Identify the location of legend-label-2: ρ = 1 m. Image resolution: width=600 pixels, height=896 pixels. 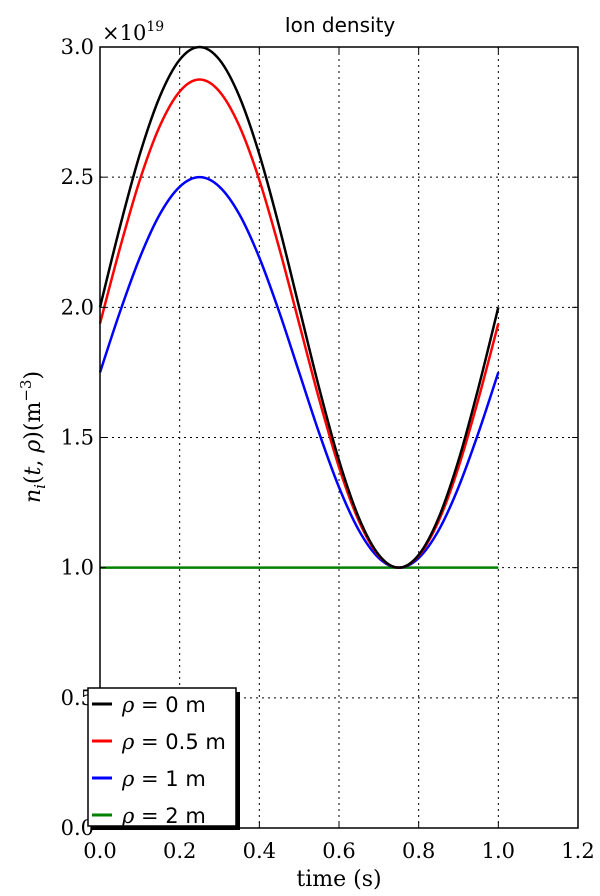
(163, 779).